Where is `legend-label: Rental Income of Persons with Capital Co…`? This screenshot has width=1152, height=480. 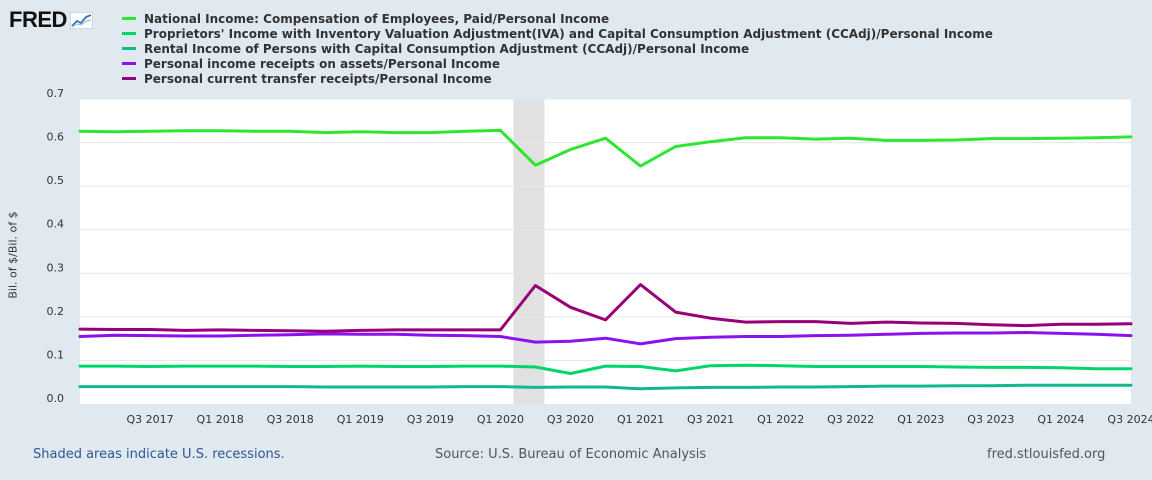
legend-label: Rental Income of Persons with Capital Co… is located at coordinates (447, 48).